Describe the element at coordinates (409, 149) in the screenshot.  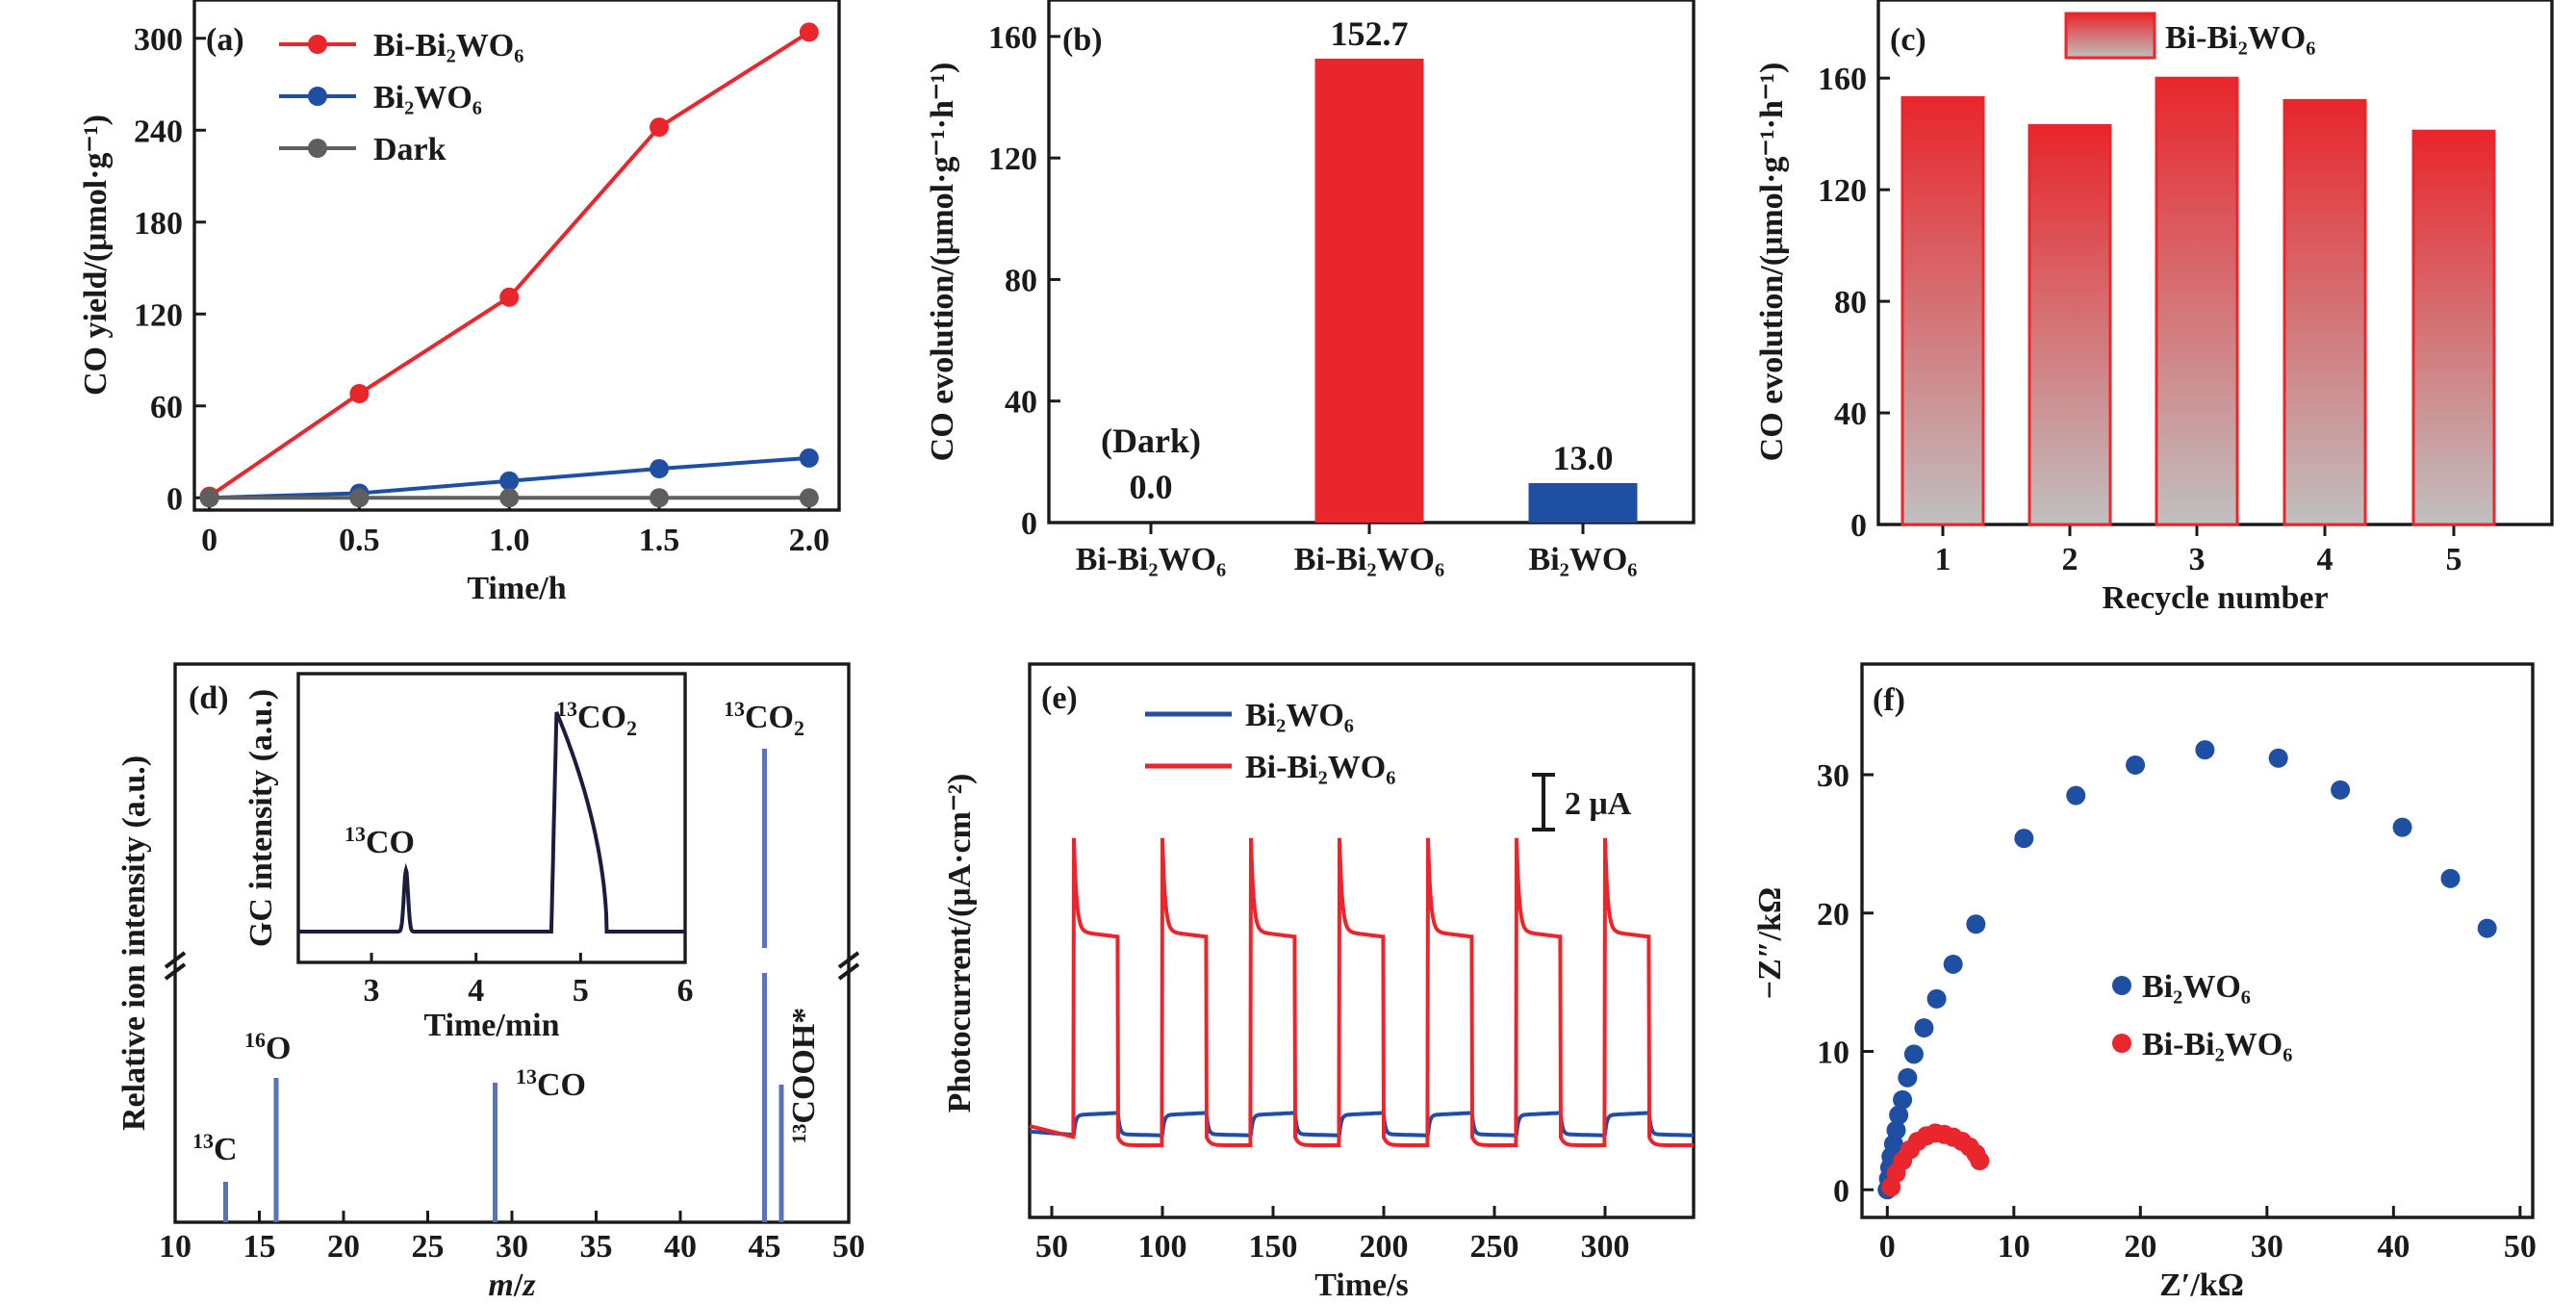
I see `legend-label-dark: Dark` at that location.